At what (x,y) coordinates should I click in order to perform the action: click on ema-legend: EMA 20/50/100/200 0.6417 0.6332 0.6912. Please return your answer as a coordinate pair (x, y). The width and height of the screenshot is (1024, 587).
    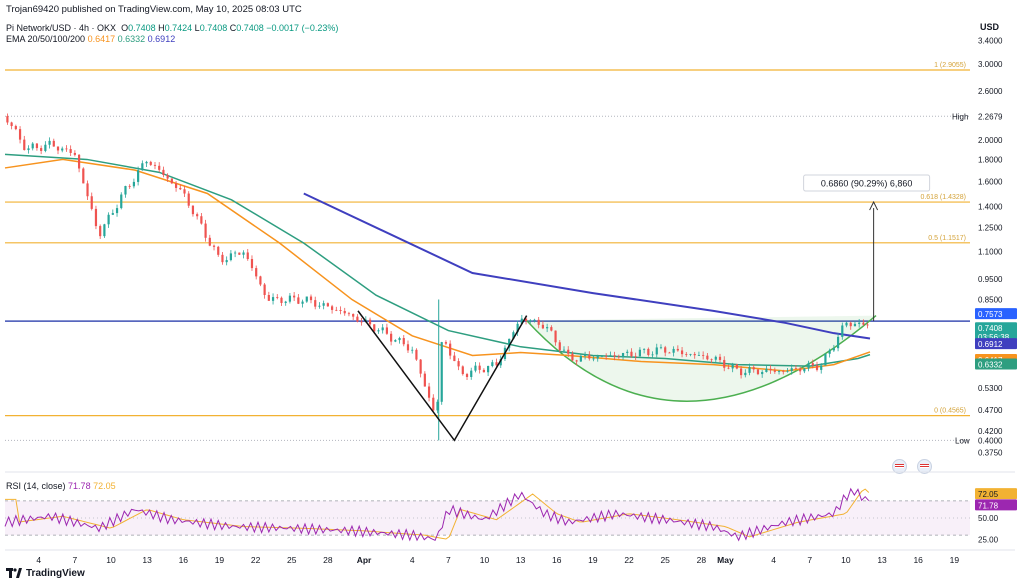
    Looking at the image, I should click on (90, 39).